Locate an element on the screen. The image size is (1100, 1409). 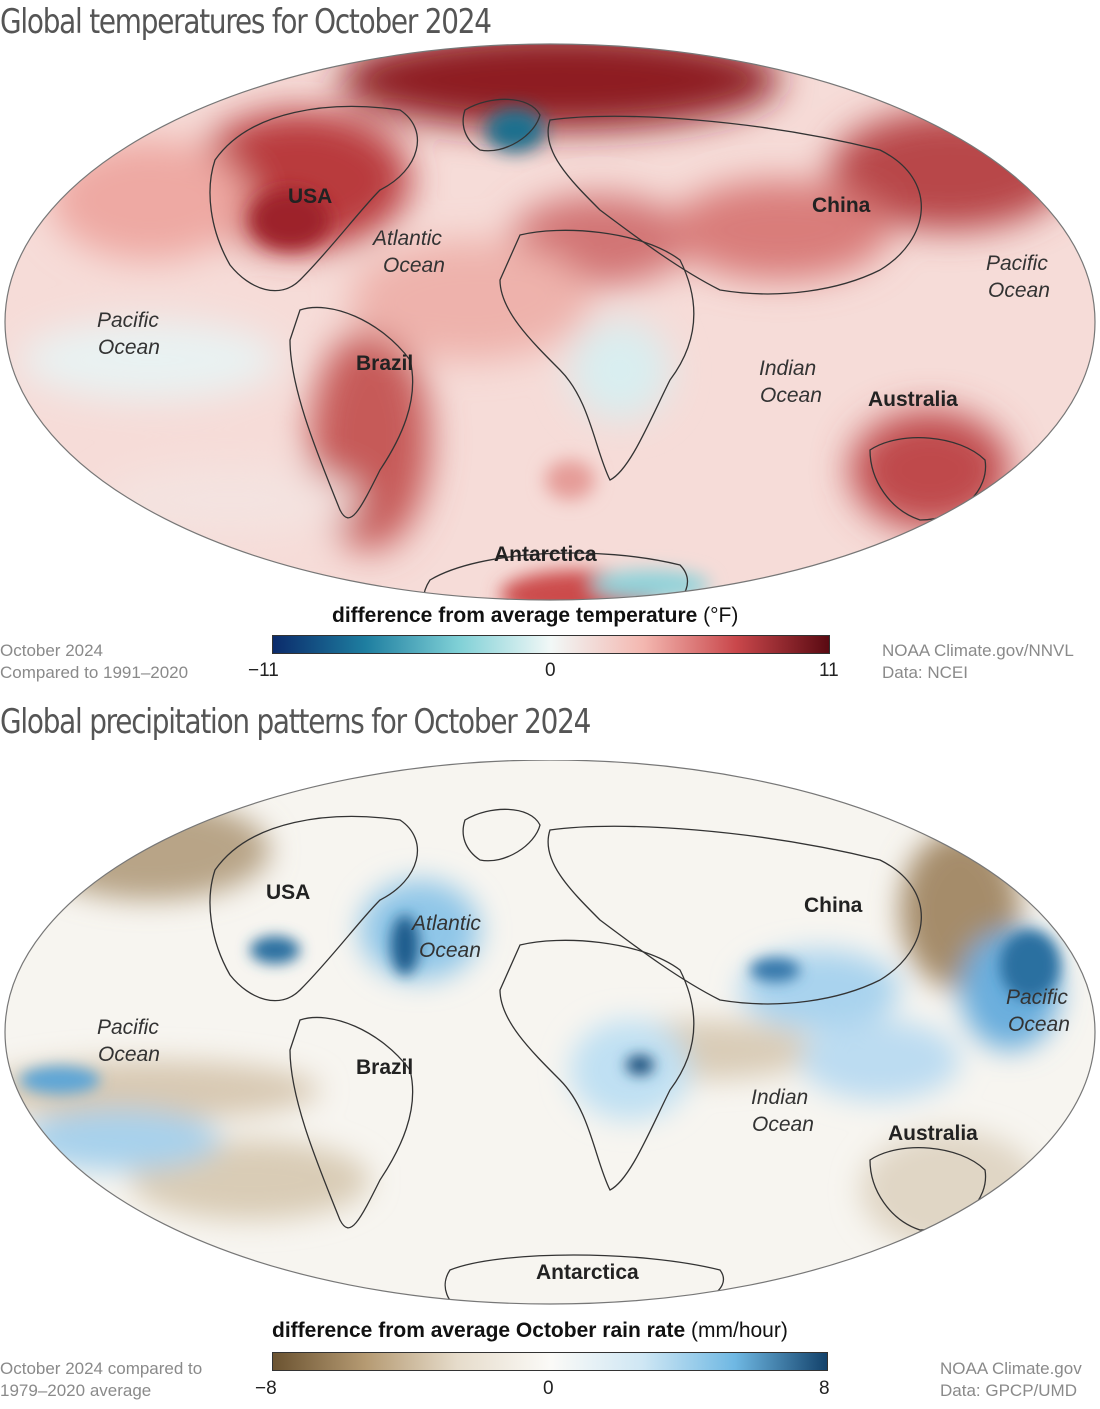
precipitation-note-right: NOAA Climate.gov Data: GPCP/UMD is located at coordinates (1011, 1380).